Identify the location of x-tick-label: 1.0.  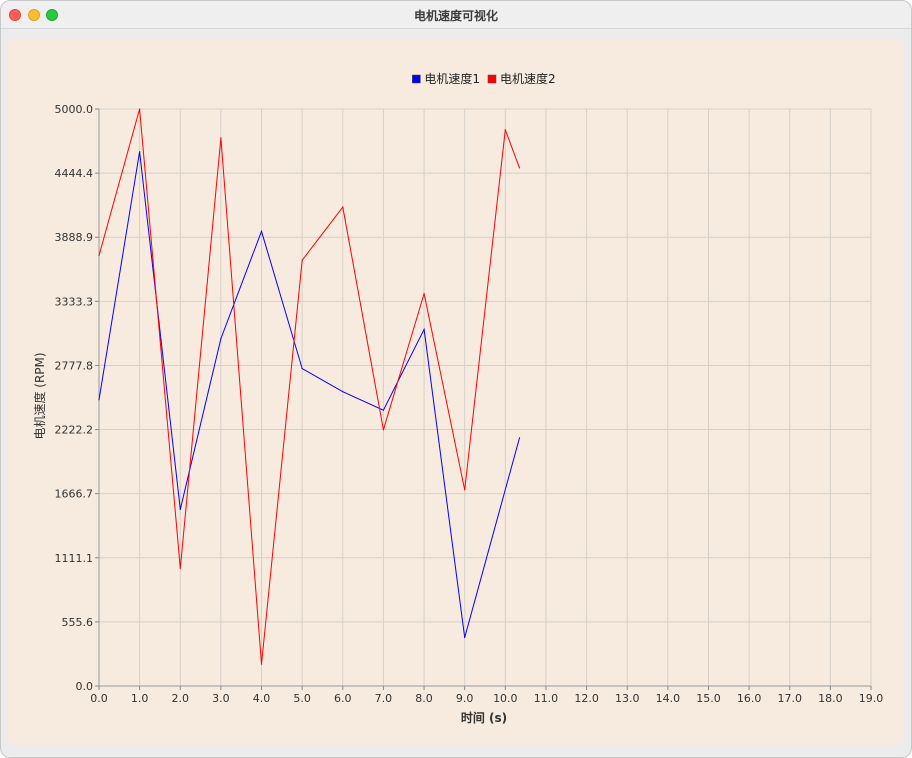
(140, 698).